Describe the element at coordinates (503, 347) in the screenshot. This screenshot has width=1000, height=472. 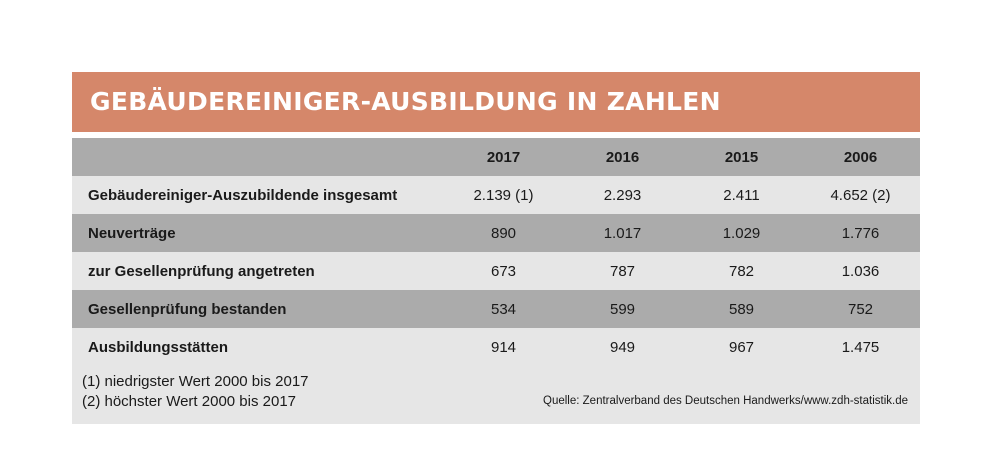
I see `table-cell: 914` at that location.